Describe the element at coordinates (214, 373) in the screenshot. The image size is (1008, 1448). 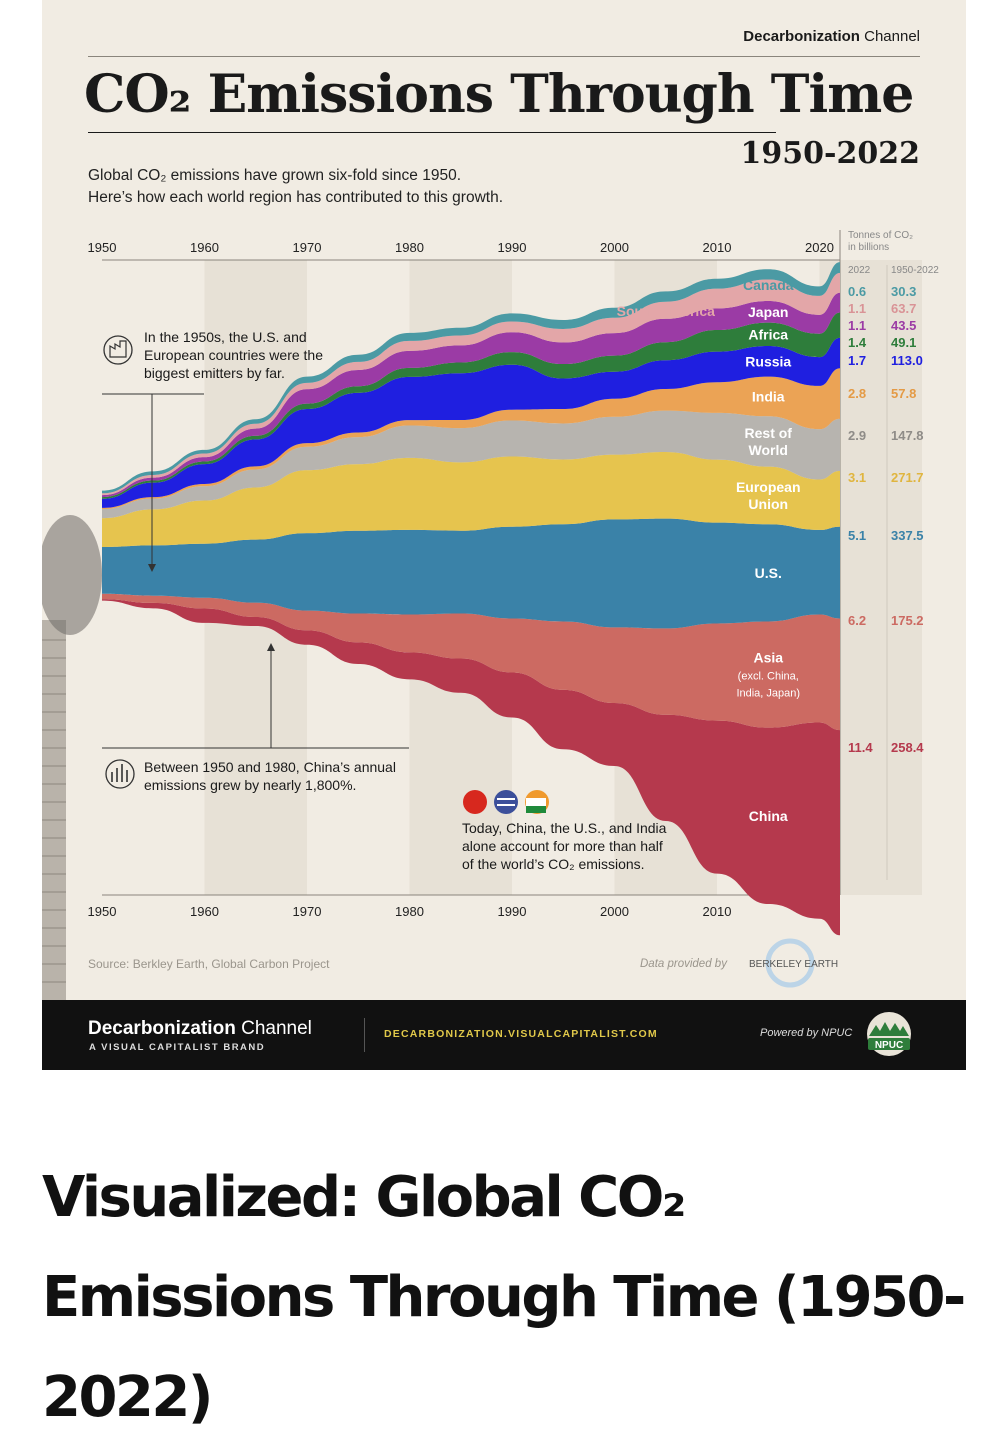
I see `annotation-1-text: biggest emitters by far.` at that location.